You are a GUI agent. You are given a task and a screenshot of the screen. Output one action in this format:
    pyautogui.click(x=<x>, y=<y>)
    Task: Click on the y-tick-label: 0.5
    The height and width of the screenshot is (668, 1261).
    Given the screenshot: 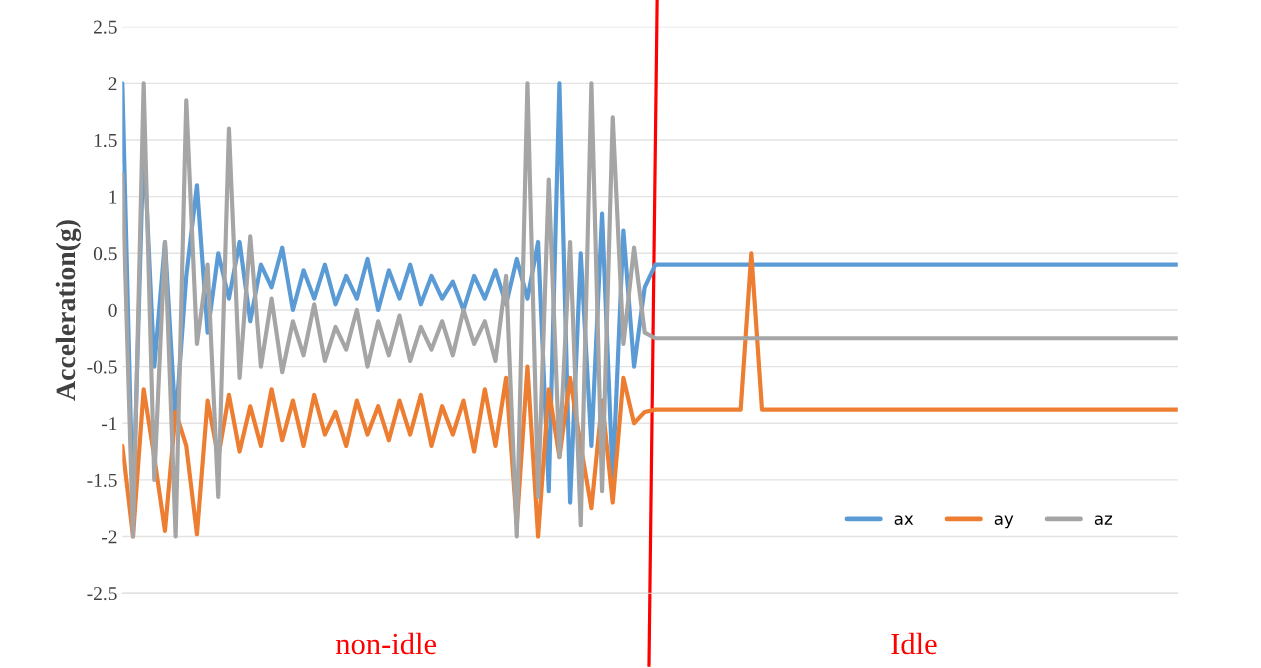 What is the action you would take?
    pyautogui.click(x=105, y=254)
    